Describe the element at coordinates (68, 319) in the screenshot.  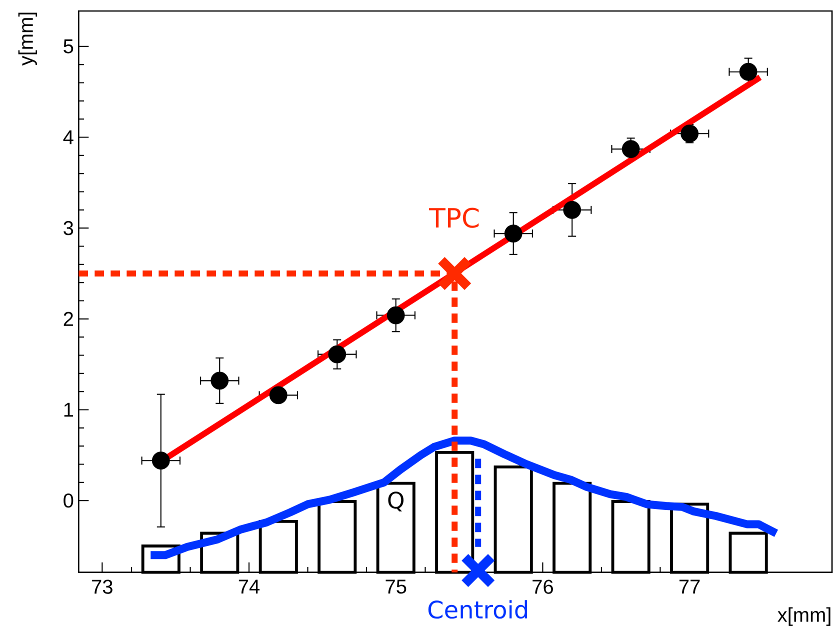
I see `y-tick-label: 2` at that location.